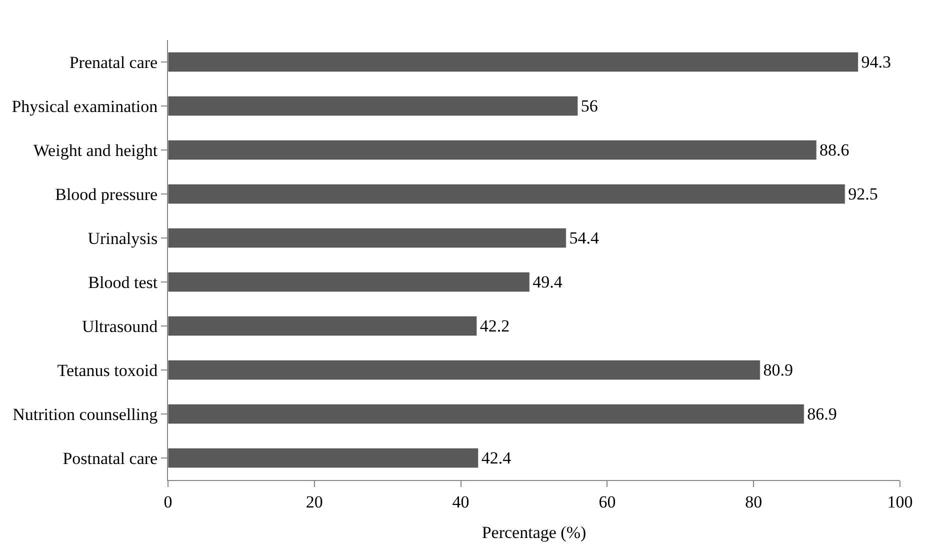 The width and height of the screenshot is (940, 550). What do you see at coordinates (822, 414) in the screenshot?
I see `data-label: 86.9` at bounding box center [822, 414].